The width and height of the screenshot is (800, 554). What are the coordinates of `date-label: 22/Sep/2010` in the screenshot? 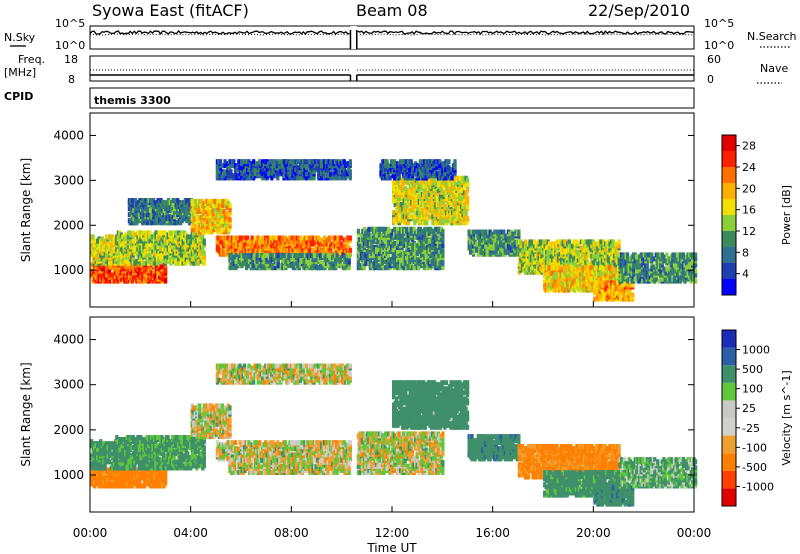 It's located at (639, 10).